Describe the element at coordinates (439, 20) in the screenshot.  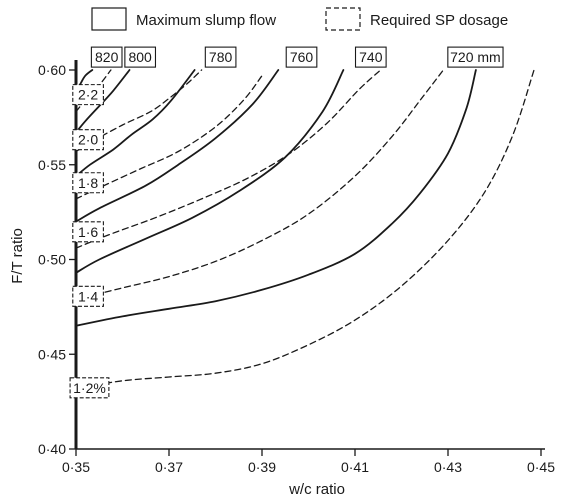
I see `legend-label-dashed: Required SP dosage` at that location.